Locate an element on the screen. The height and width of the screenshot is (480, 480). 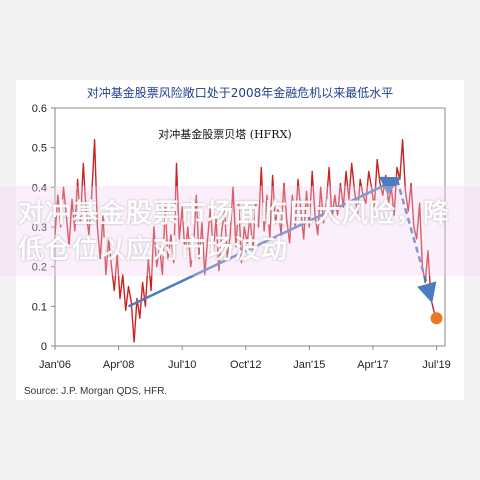
chart-title: 对冲基金股票贝塔 (HFRX) is located at coordinates (224, 134).